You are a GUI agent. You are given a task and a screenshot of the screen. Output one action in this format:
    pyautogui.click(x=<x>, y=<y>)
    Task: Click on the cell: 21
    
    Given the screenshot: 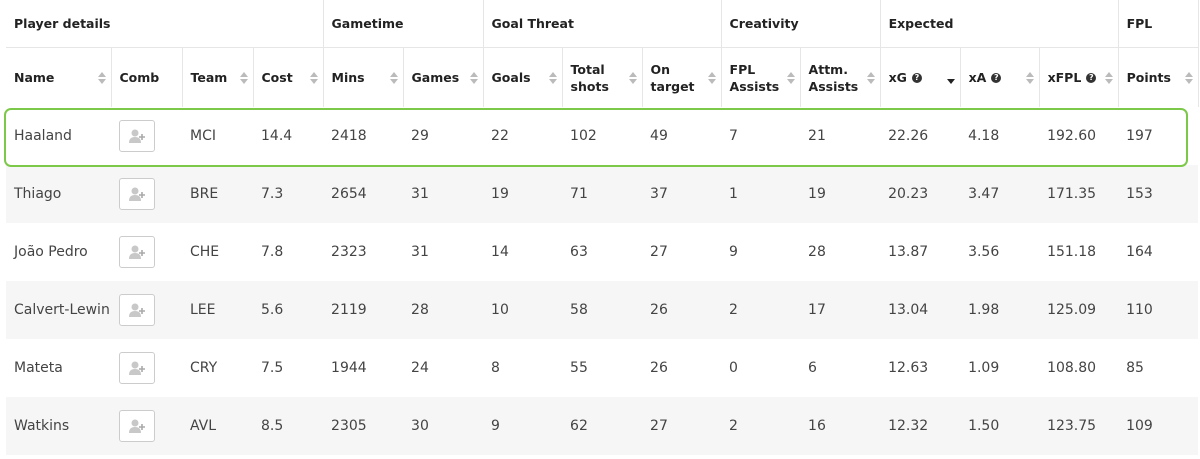 What is the action you would take?
    pyautogui.click(x=817, y=136)
    